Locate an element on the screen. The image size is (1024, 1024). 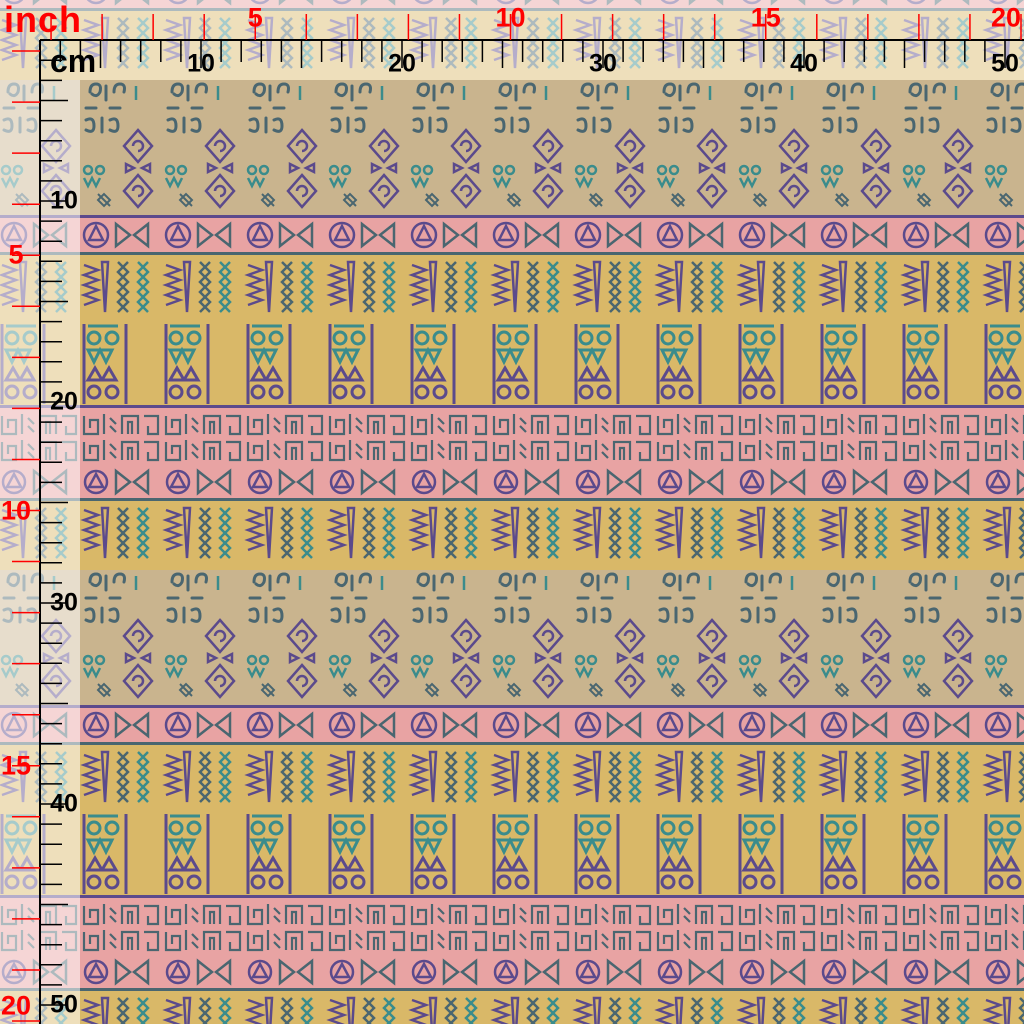
left-cm-label: 30 is located at coordinates (64, 602).